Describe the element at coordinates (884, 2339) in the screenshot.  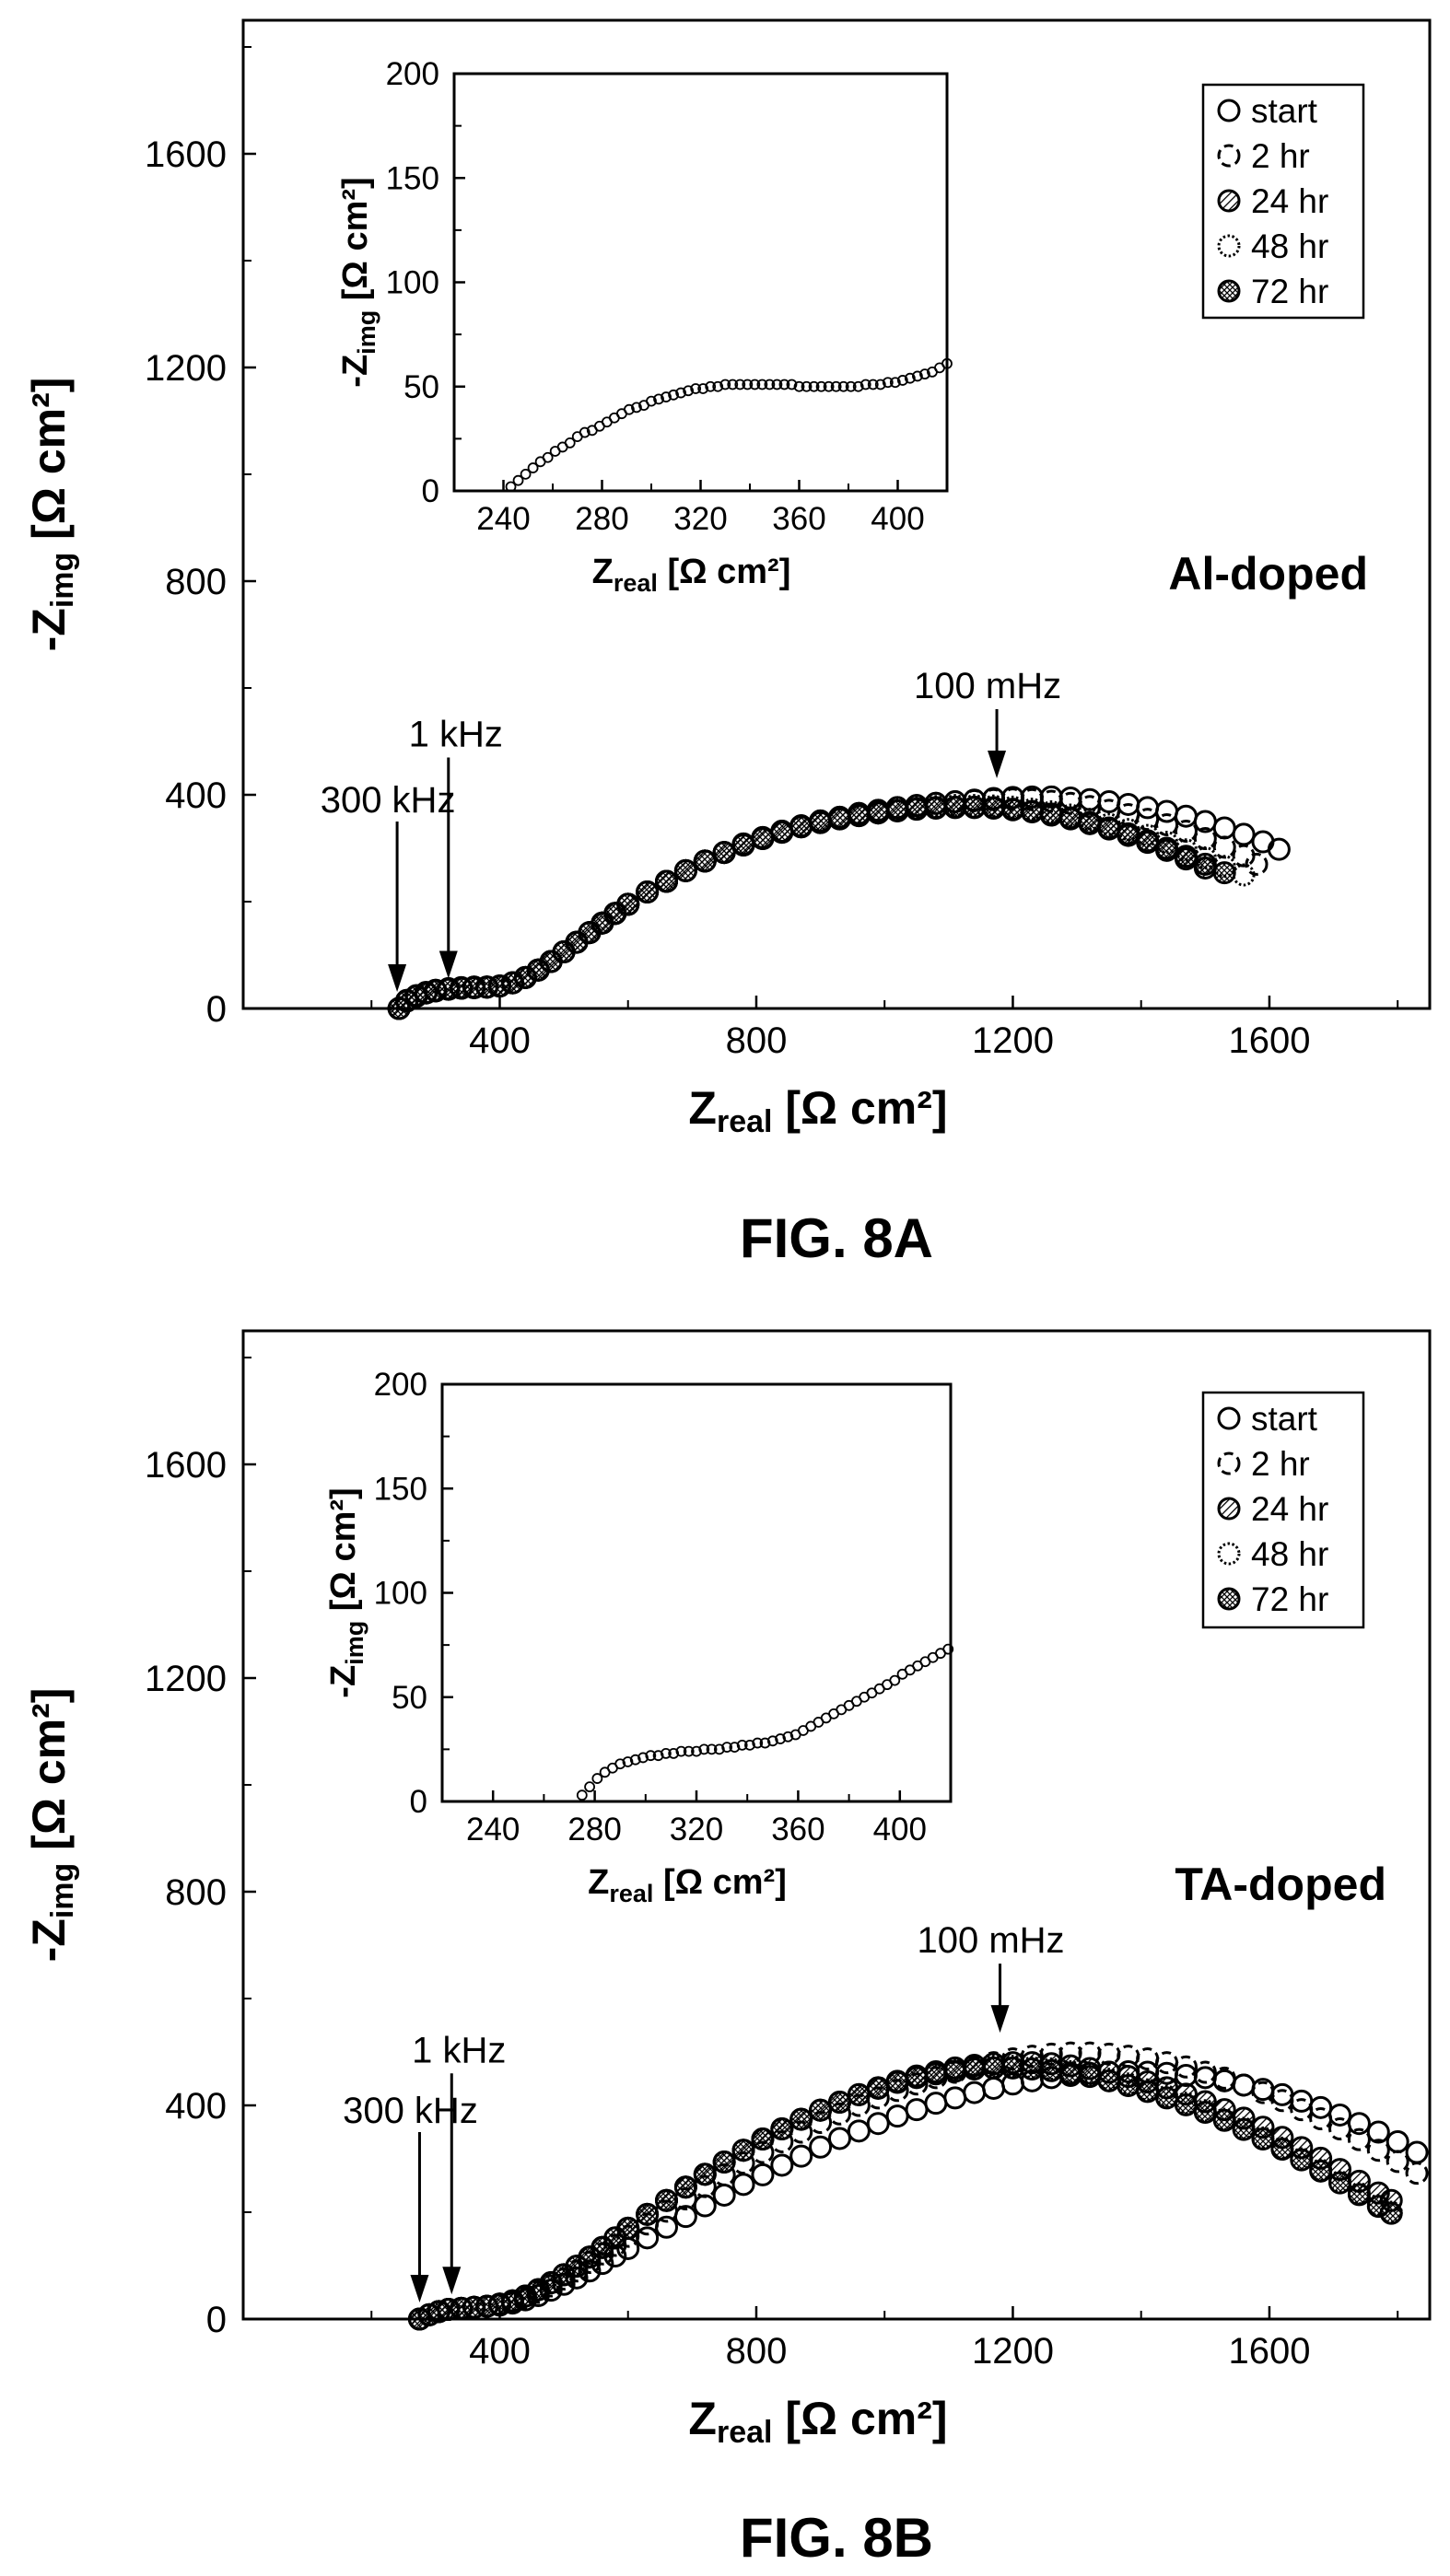
I see `x-ticks: 400 800 1200 1600` at that location.